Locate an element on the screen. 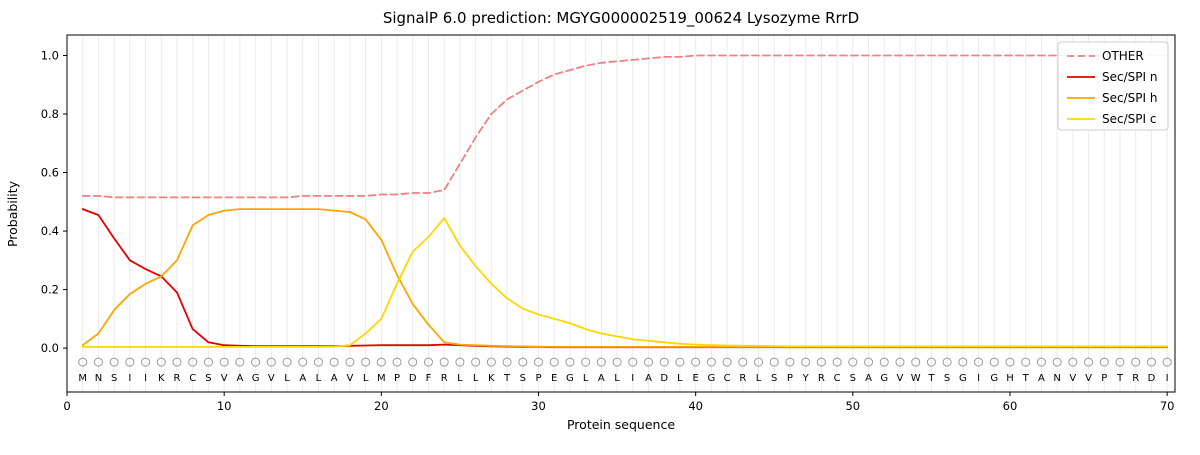 This screenshot has width=1200, height=455. residue-letter: F is located at coordinates (429, 378).